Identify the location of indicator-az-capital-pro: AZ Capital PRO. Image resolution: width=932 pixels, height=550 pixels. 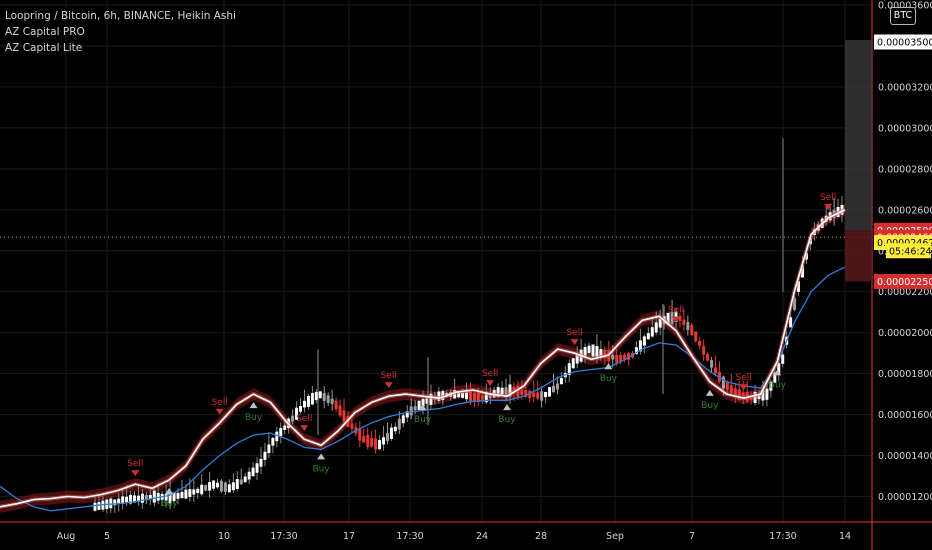
(45, 32).